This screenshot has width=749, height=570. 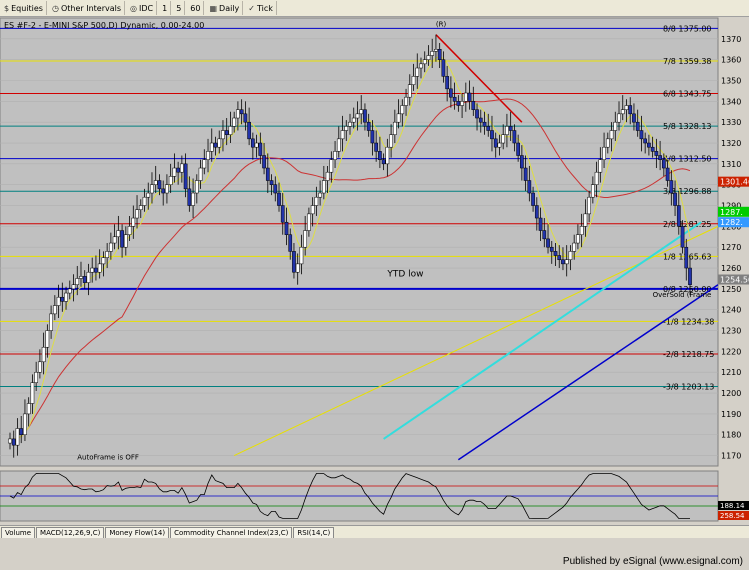 I want to click on toolbar-item-2: ◎ IDC, so click(x=142, y=8).